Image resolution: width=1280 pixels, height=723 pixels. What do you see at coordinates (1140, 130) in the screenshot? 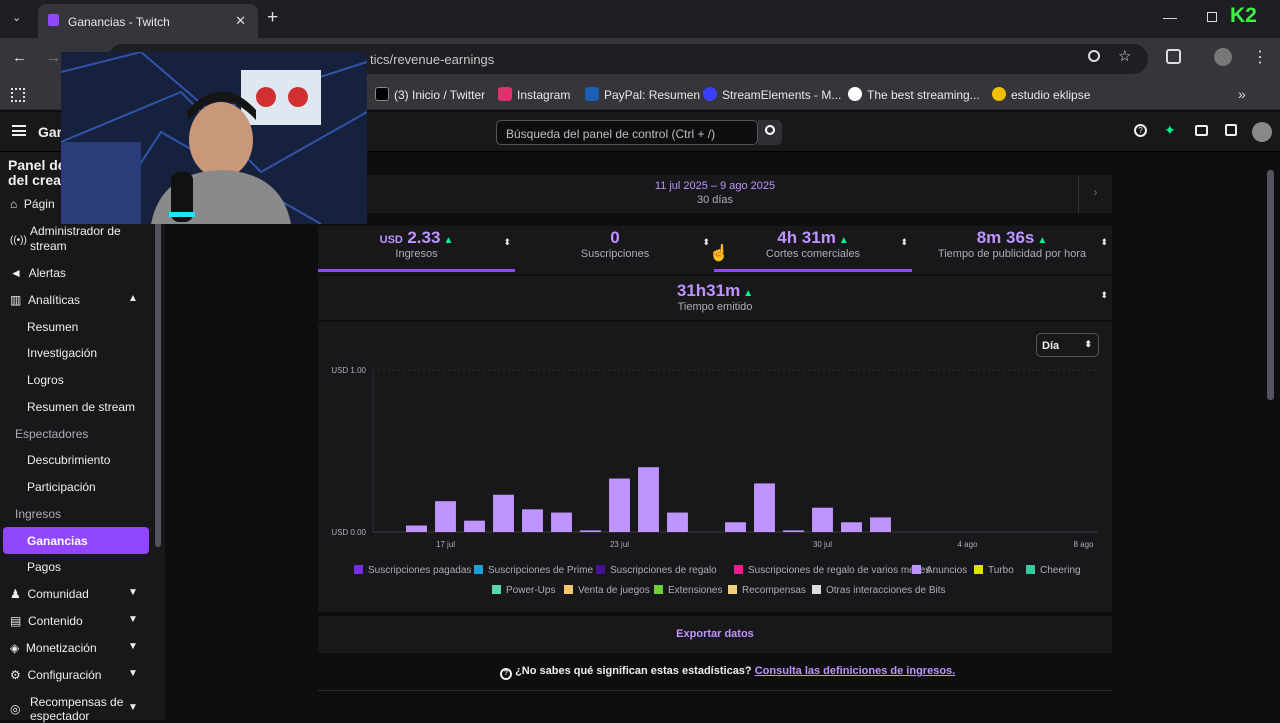
I see `help-icon: ?` at bounding box center [1140, 130].